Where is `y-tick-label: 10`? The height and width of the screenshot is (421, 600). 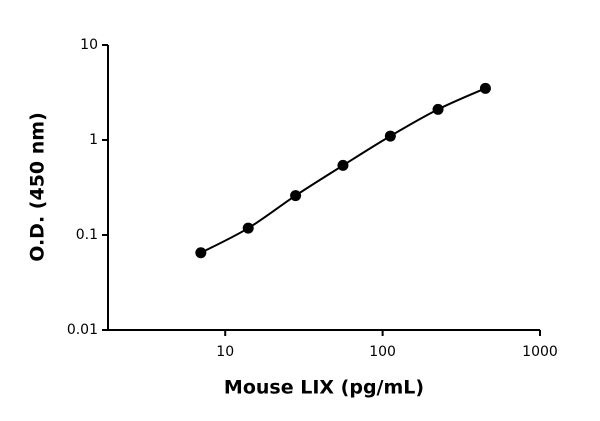 y-tick-label: 10 is located at coordinates (89, 45).